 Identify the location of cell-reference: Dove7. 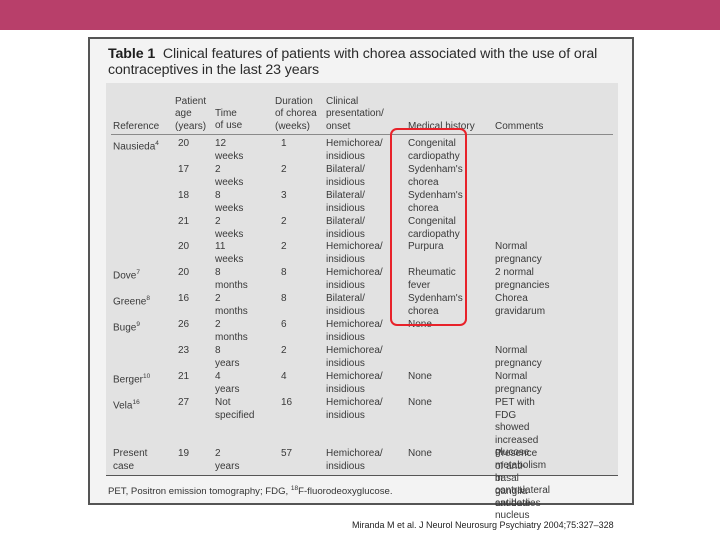
(126, 275).